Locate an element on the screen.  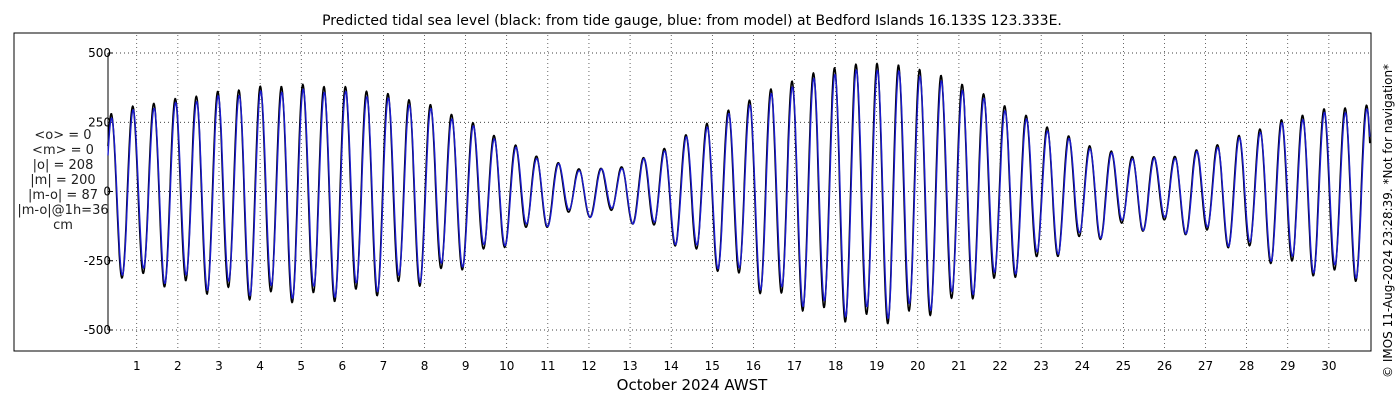
x-tick-label: 22 is located at coordinates (999, 366).